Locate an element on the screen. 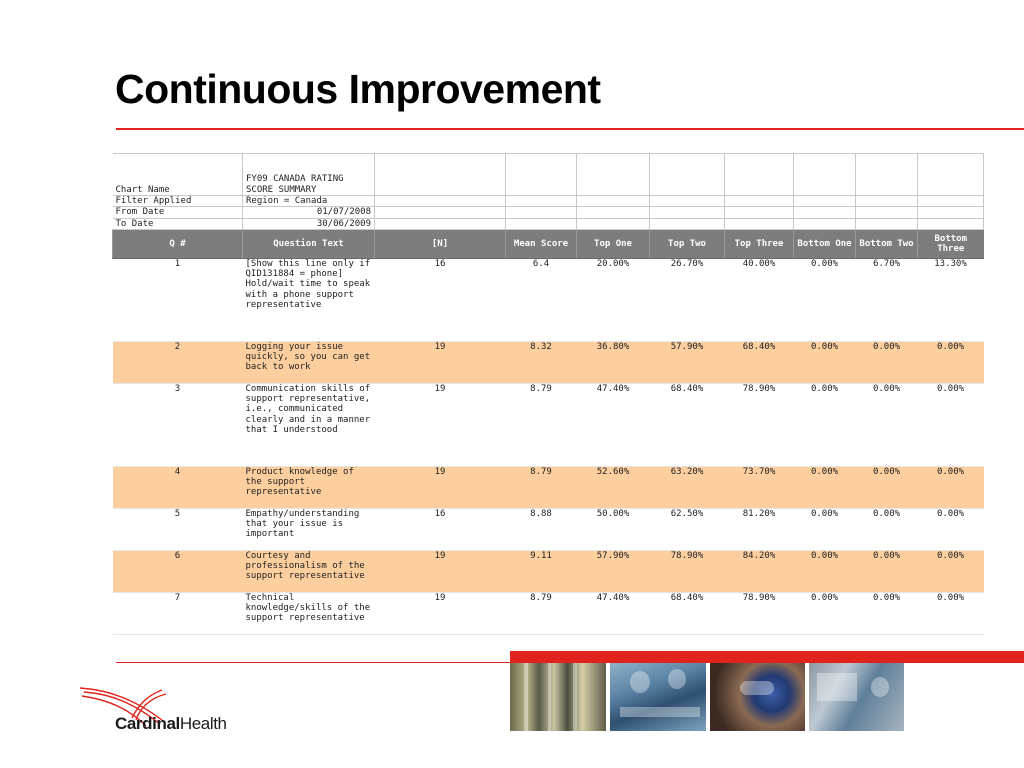 This screenshot has height=768, width=1024. value-cell: 52.60% is located at coordinates (613, 487).